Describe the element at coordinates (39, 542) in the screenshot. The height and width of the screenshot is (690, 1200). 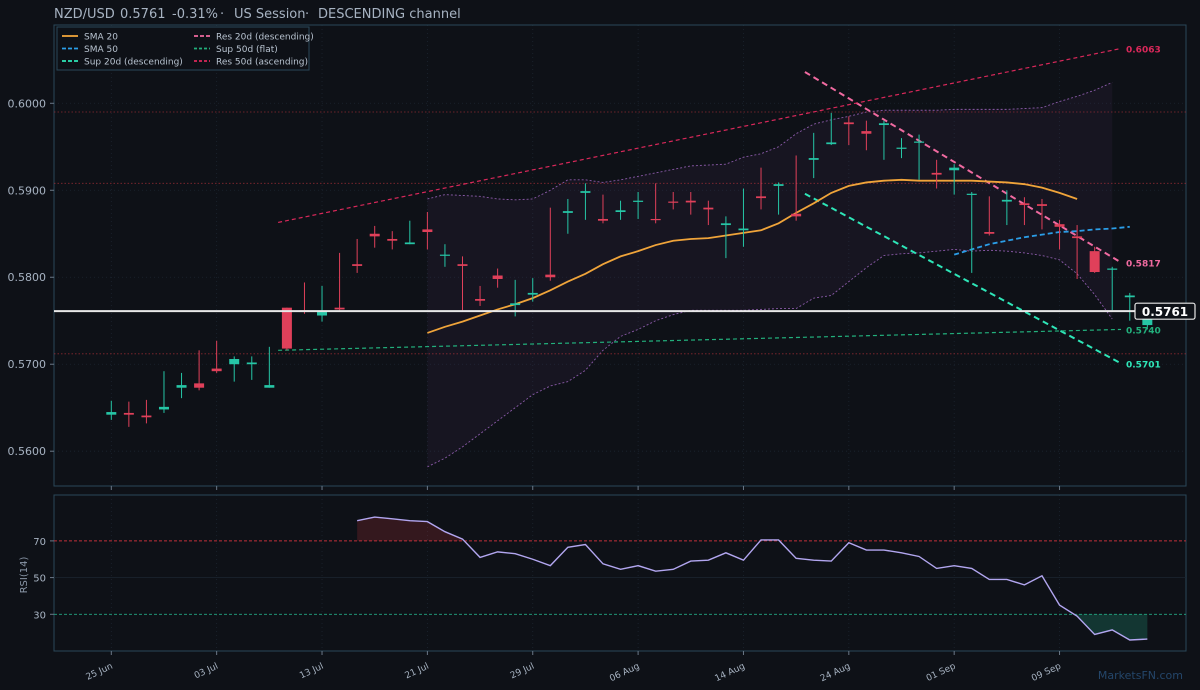
I see `rsi-tick-label: 70` at that location.